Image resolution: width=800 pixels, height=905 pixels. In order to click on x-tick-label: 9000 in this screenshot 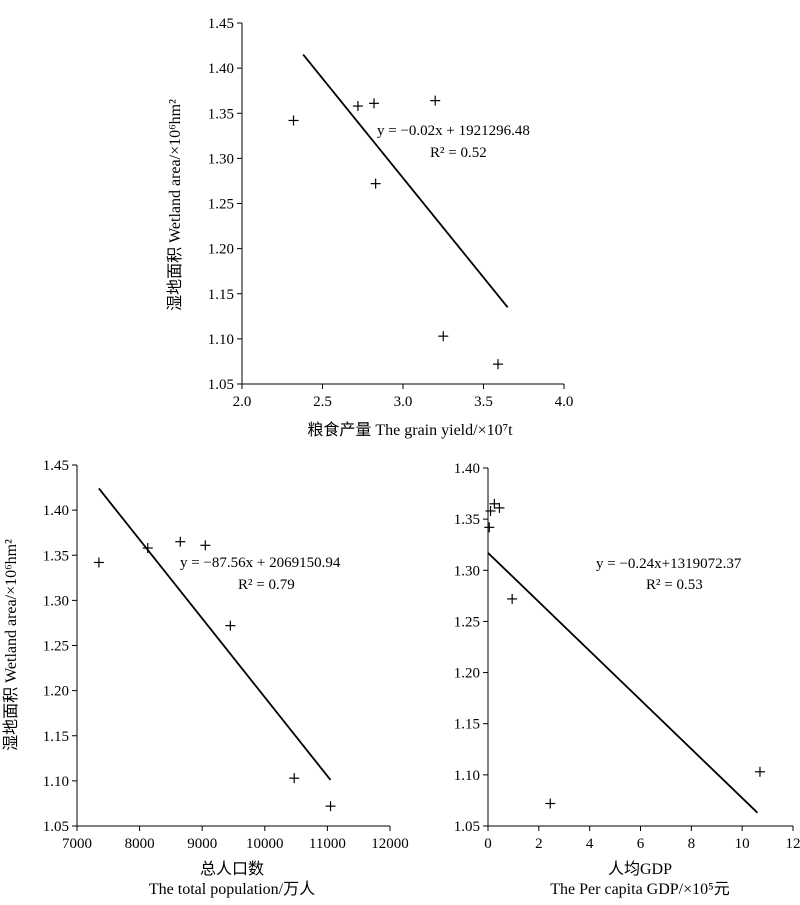, I will do `click(202, 844)`.